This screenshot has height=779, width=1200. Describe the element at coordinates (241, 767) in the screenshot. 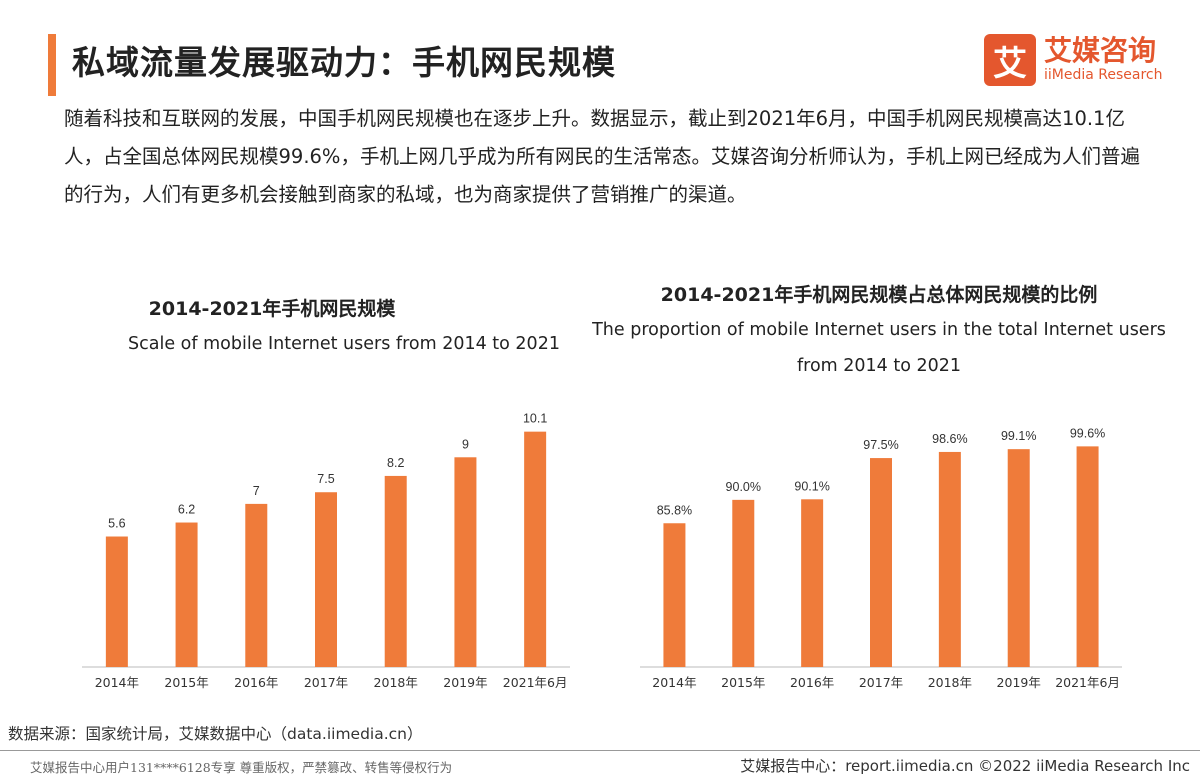

I see `copyright-notice: 艾媒报告中心用户131****6128专享 尊重版权，严禁篡改、转售等侵权行为` at that location.